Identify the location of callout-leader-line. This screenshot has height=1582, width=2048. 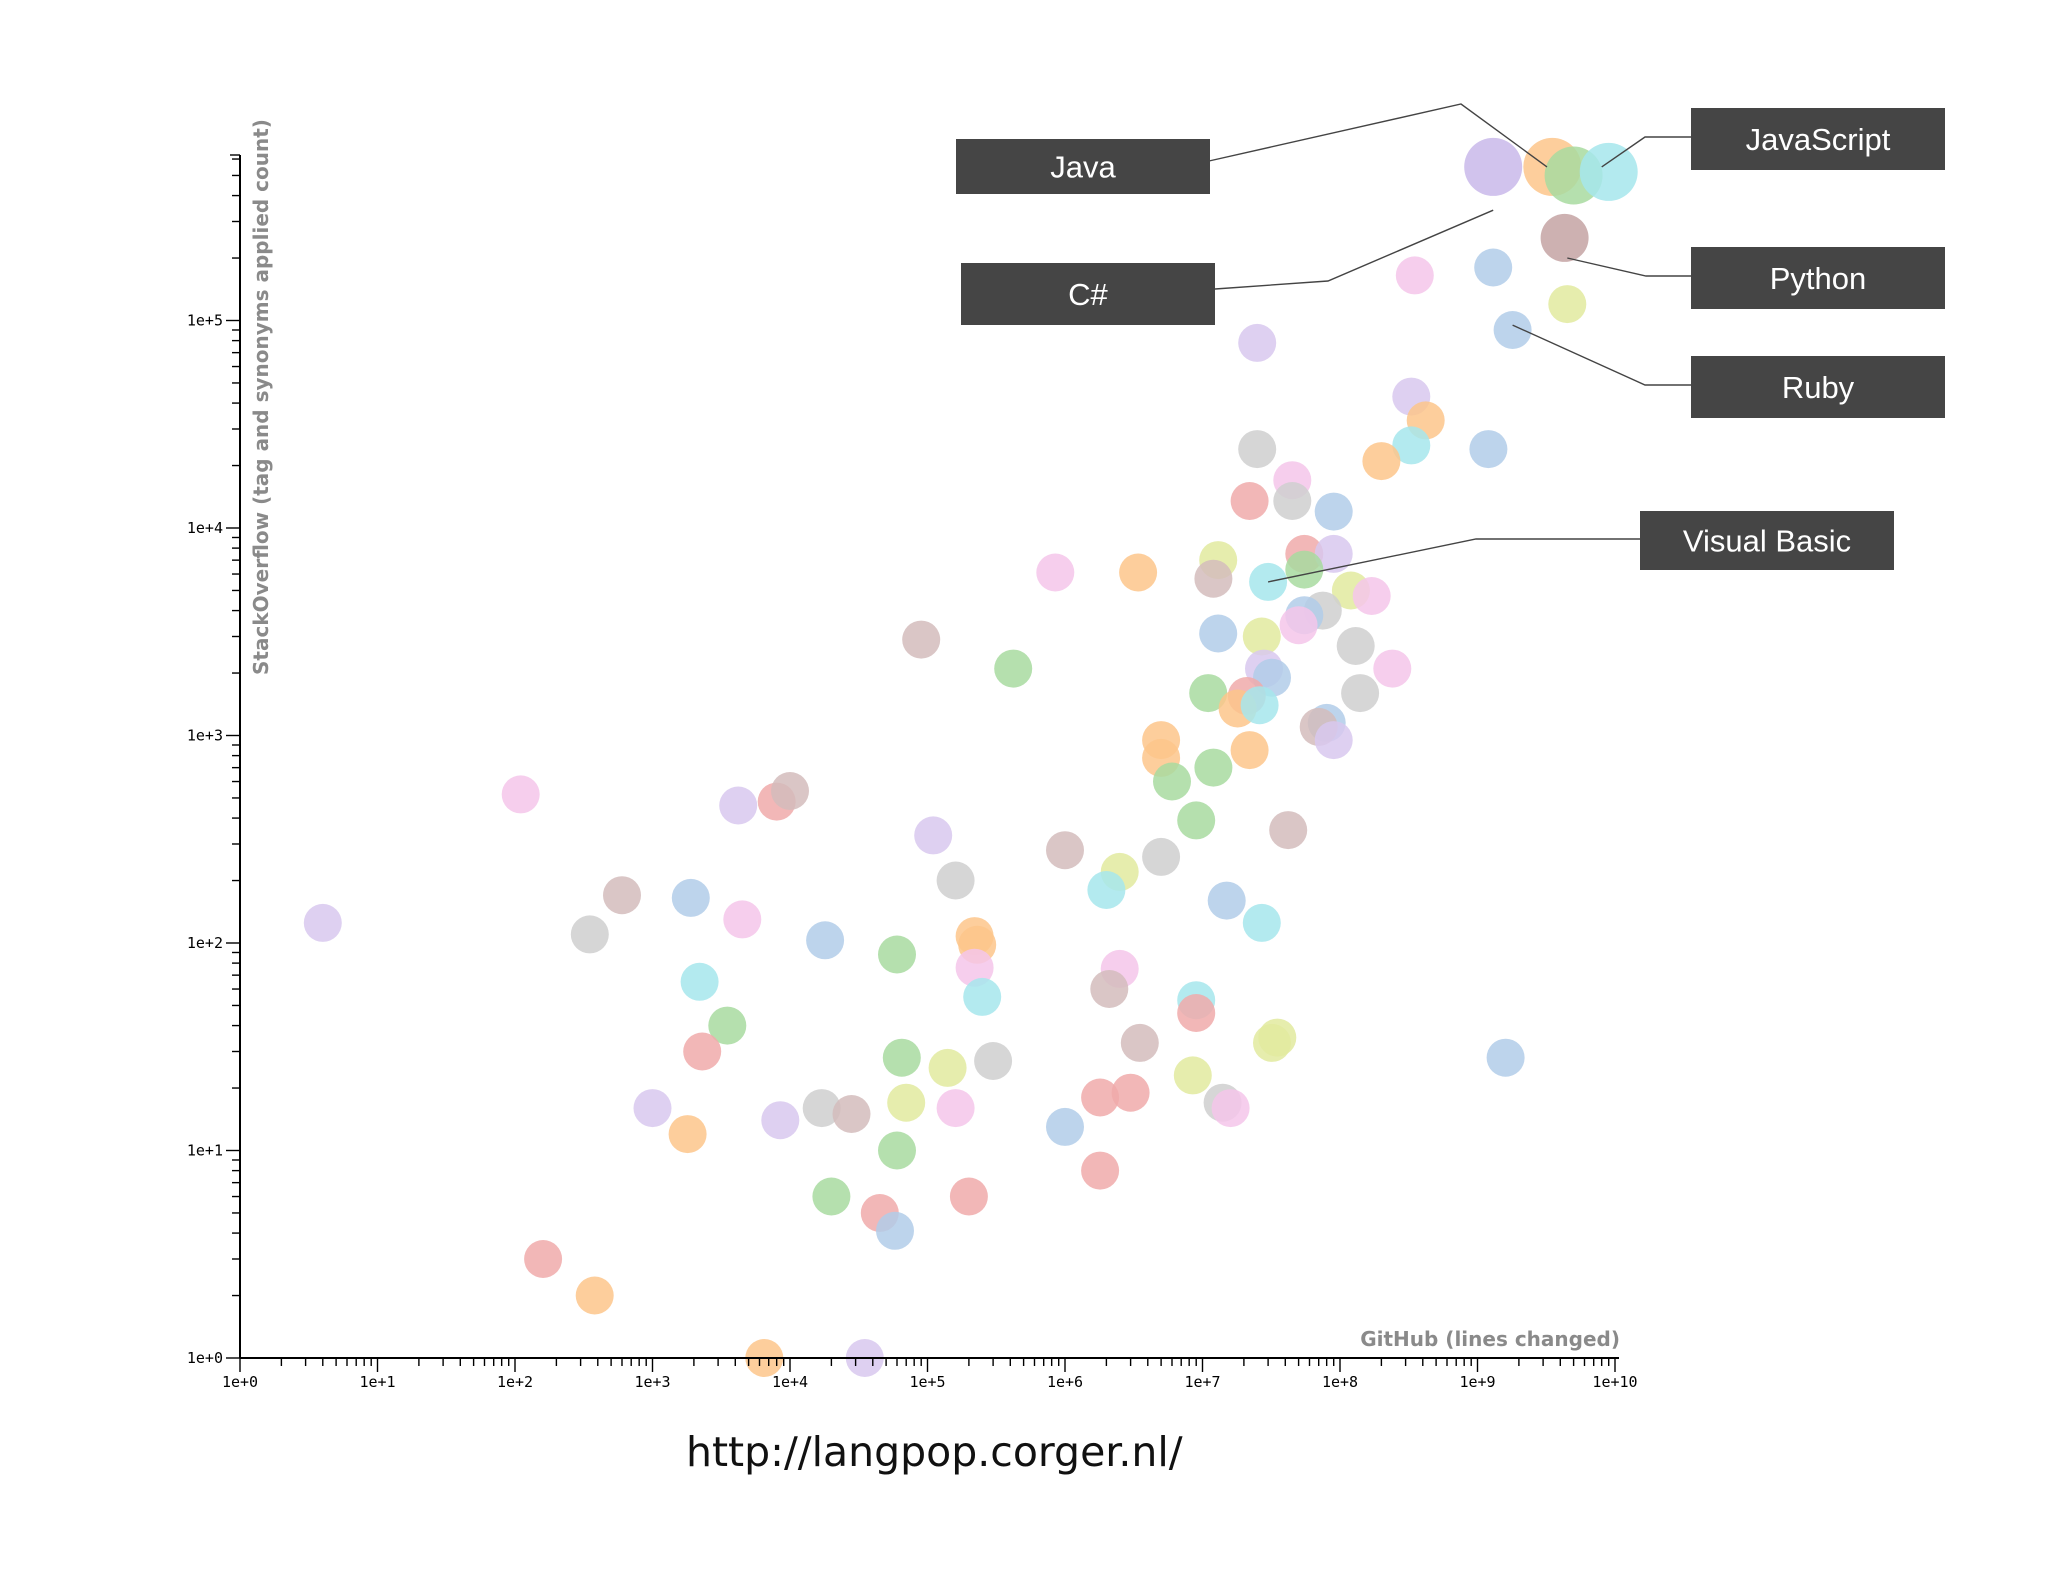
(1378, 135).